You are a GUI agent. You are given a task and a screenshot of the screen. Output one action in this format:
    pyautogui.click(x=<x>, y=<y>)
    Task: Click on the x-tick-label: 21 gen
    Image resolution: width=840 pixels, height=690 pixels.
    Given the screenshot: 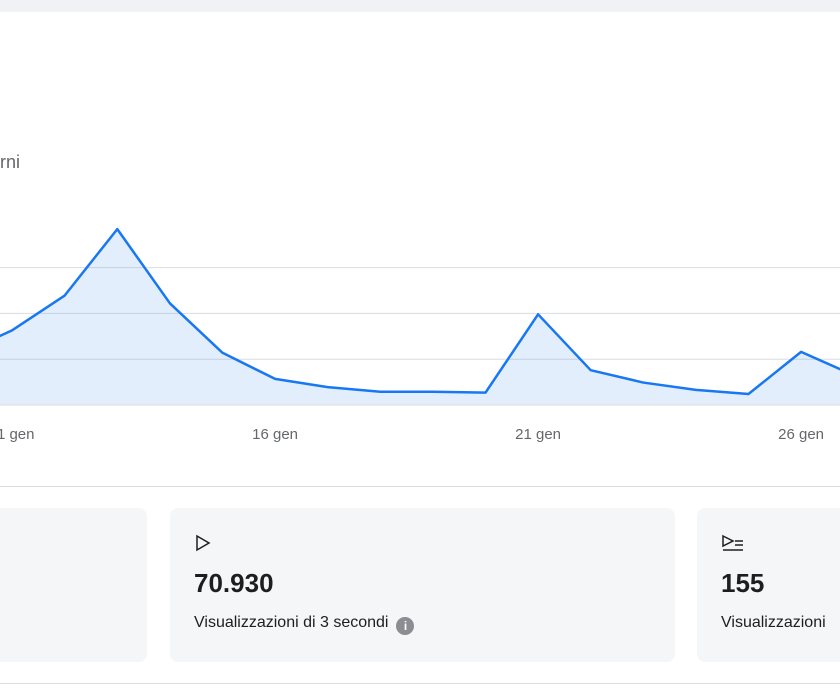 What is the action you would take?
    pyautogui.click(x=538, y=434)
    